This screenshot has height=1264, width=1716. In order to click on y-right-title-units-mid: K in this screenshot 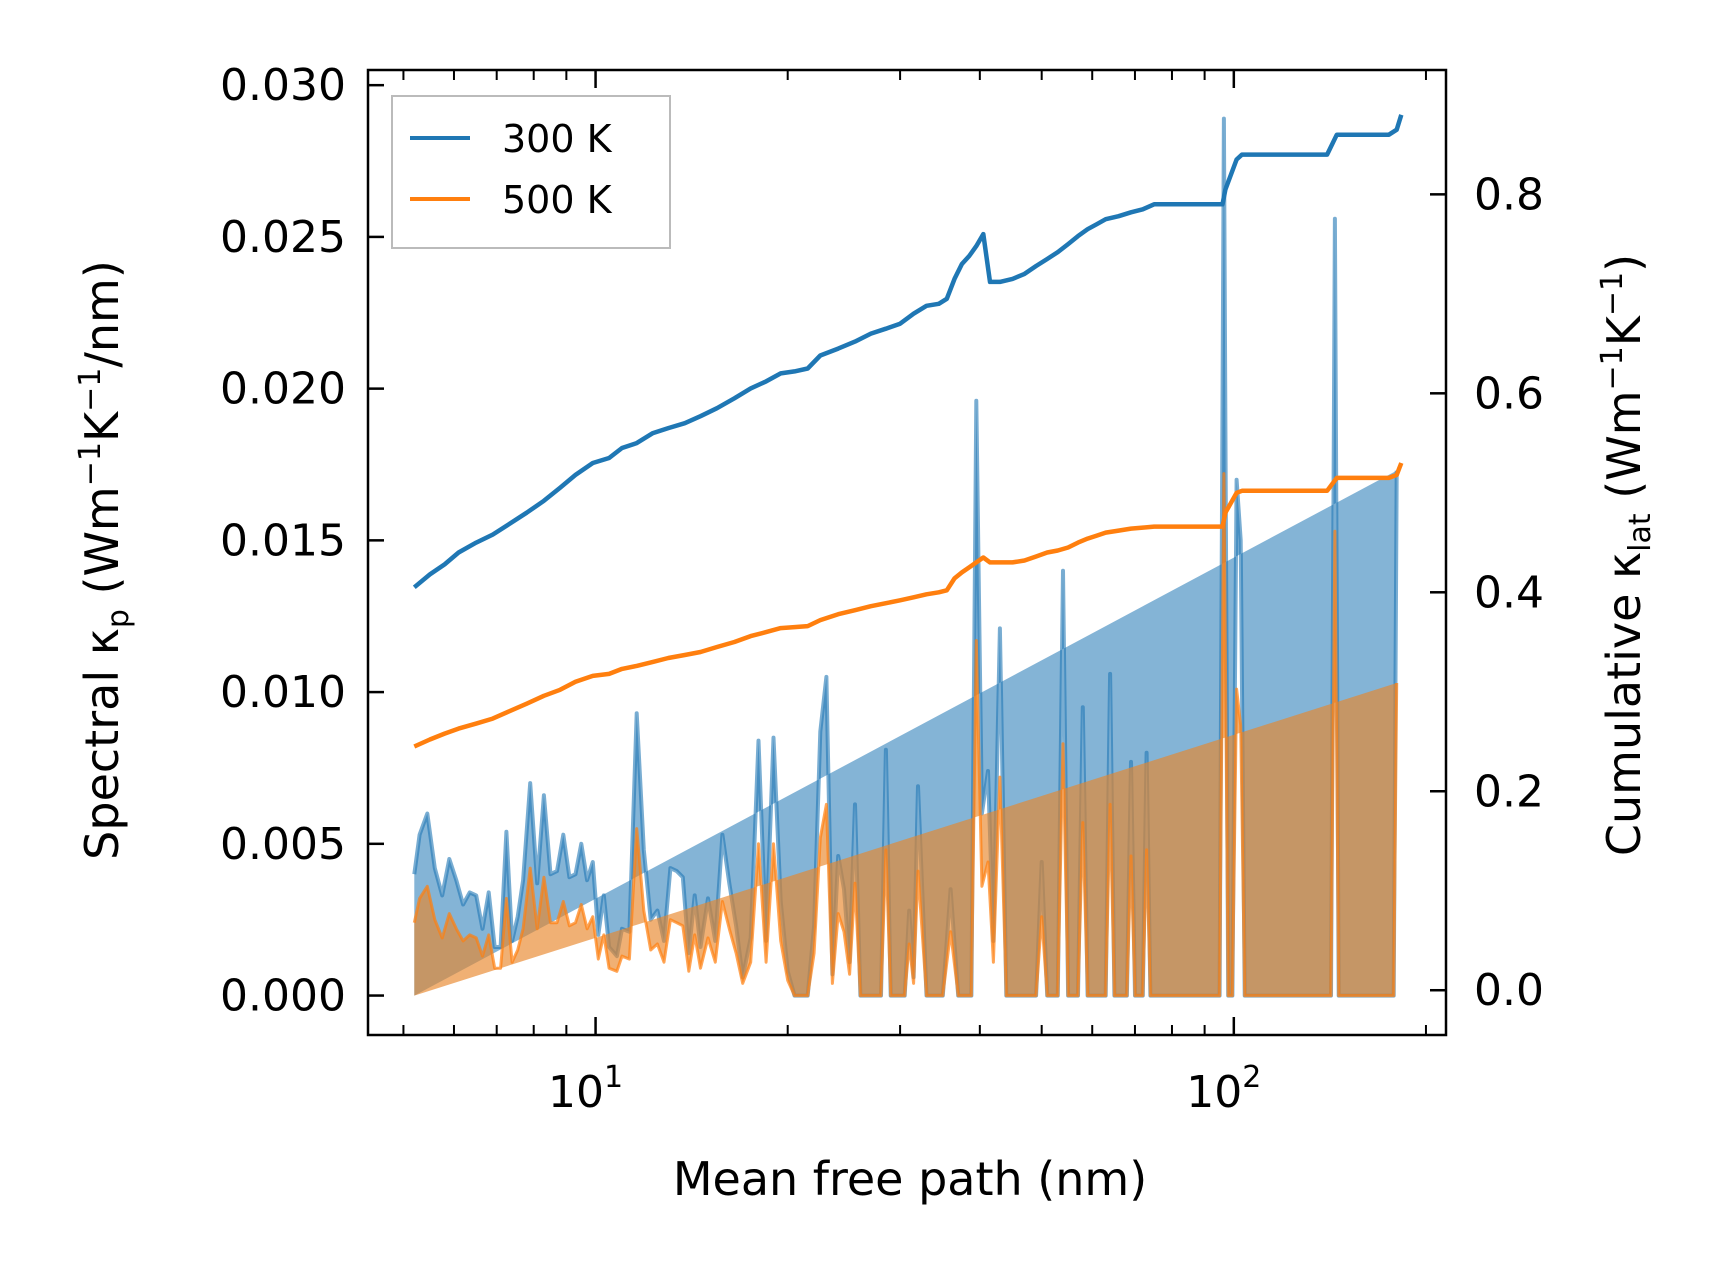, I will do `click(1624, 330)`.